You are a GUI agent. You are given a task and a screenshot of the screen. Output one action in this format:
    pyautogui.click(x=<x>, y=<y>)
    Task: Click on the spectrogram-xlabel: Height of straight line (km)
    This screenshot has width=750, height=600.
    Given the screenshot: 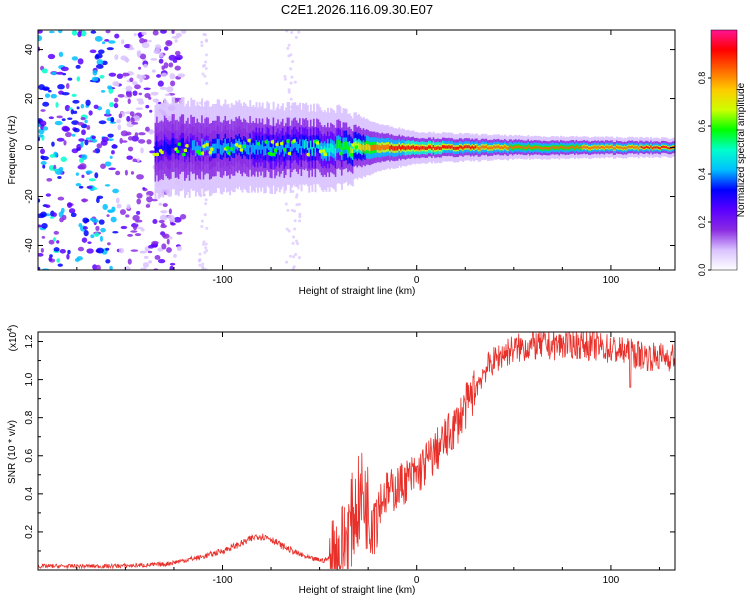 What is the action you would take?
    pyautogui.click(x=357, y=291)
    